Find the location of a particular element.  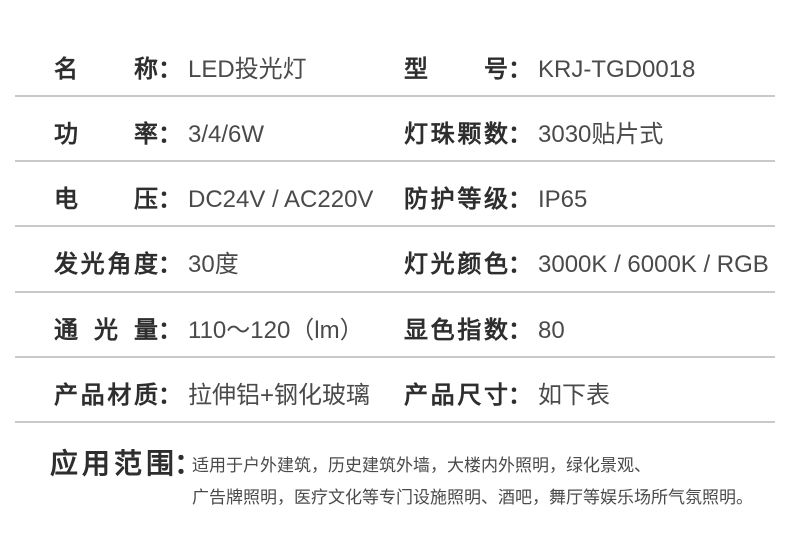

spec-row: 发光角度： 30度 灯光颜色： 3000K / 6000K / RGB is located at coordinates (395, 260).